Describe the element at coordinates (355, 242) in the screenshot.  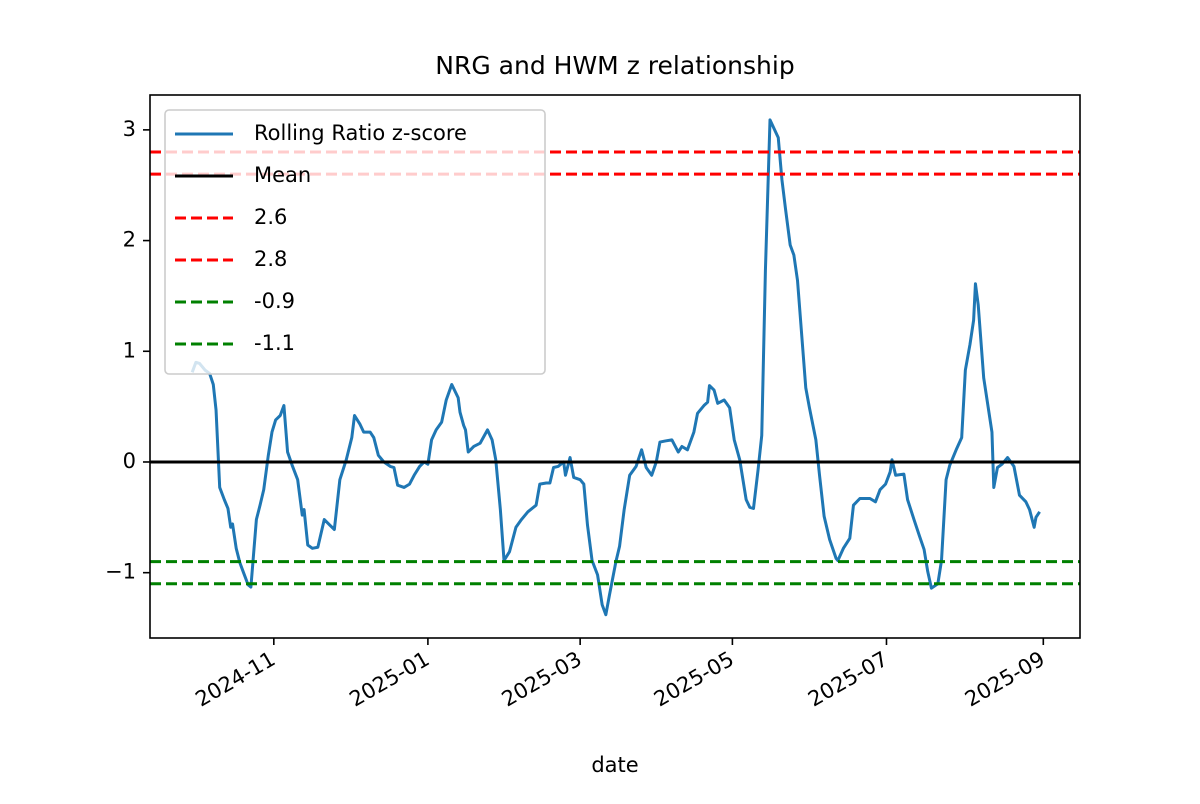
I see `legend-frame` at that location.